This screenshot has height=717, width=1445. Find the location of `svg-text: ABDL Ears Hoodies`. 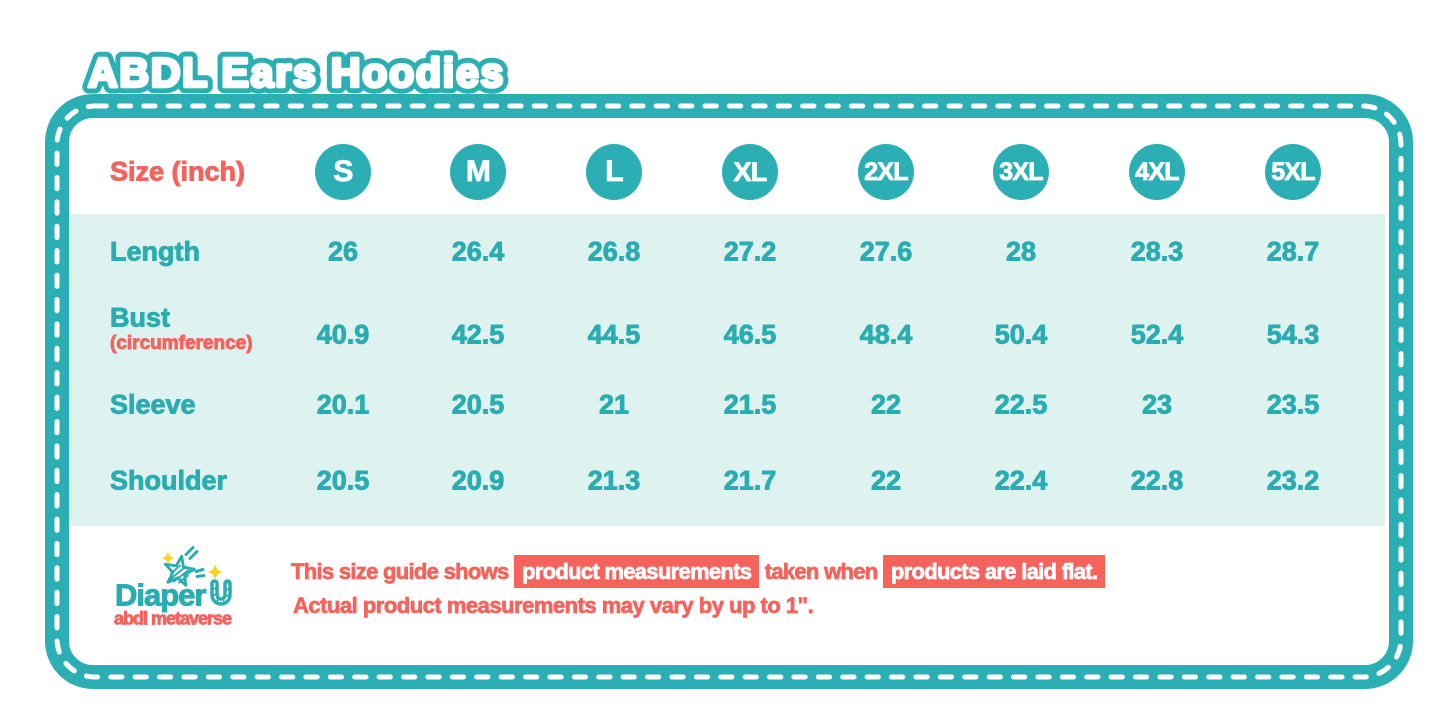

svg-text: ABDL Ears Hoodies is located at coordinates (296, 73).